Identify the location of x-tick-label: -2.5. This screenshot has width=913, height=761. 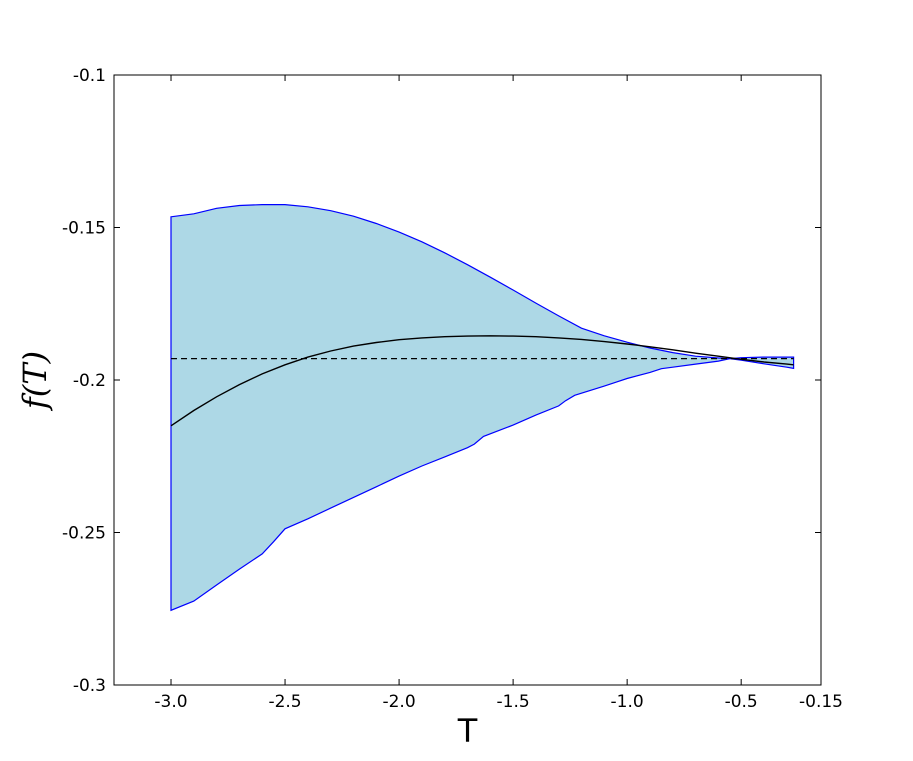
(284, 702).